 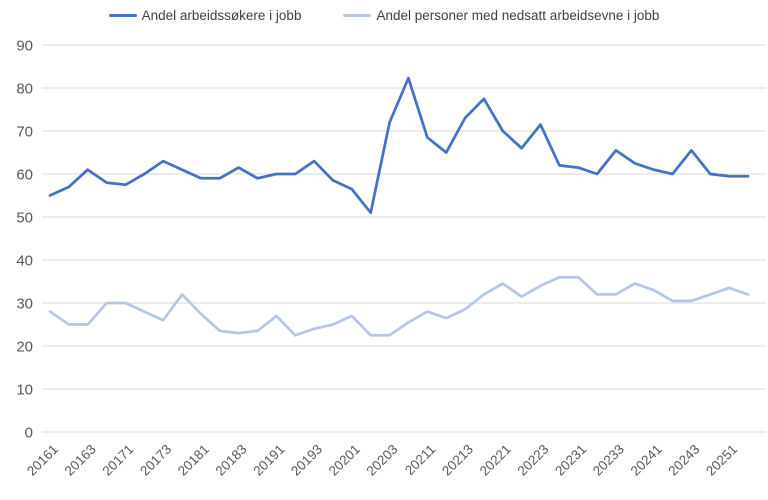 I want to click on legend-line-swatch-light, so click(x=357, y=15).